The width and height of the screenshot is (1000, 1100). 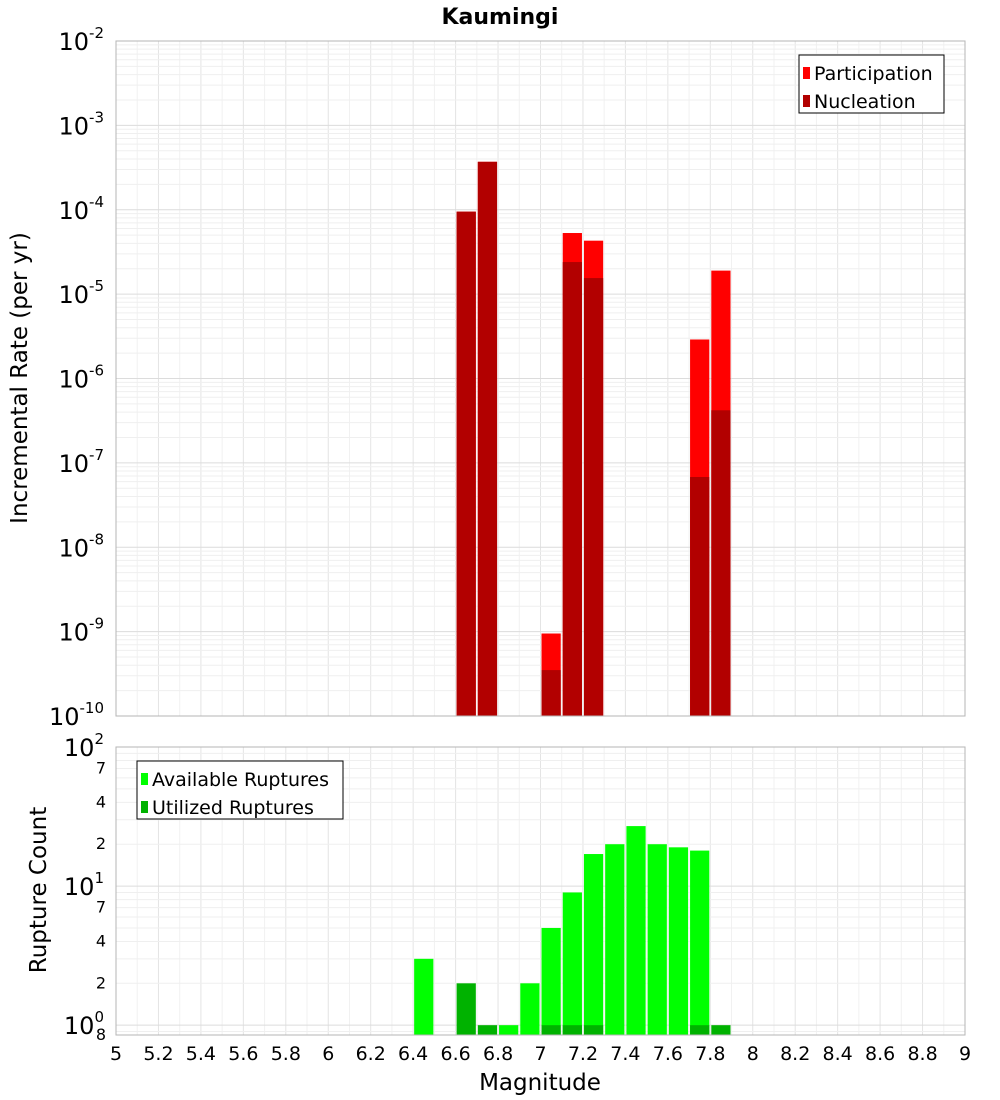 I want to click on x-tick-label: 5.2, so click(x=158, y=1054).